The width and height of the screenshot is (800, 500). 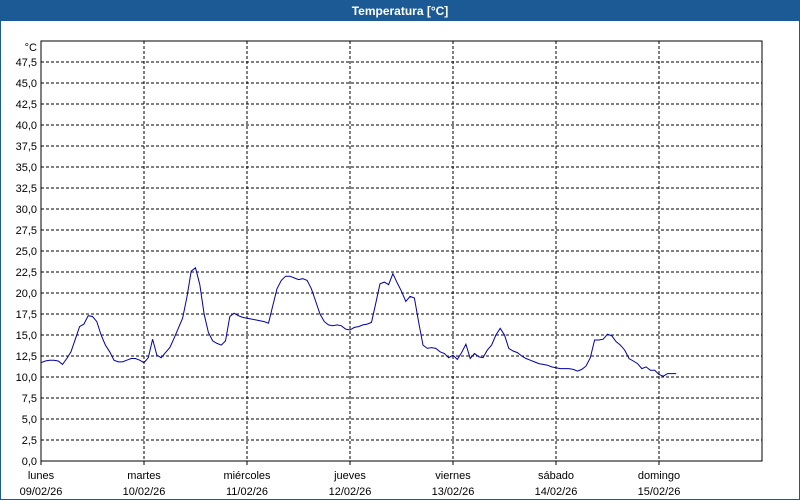 I want to click on x-tick-date: 14/02/26, so click(x=556, y=492).